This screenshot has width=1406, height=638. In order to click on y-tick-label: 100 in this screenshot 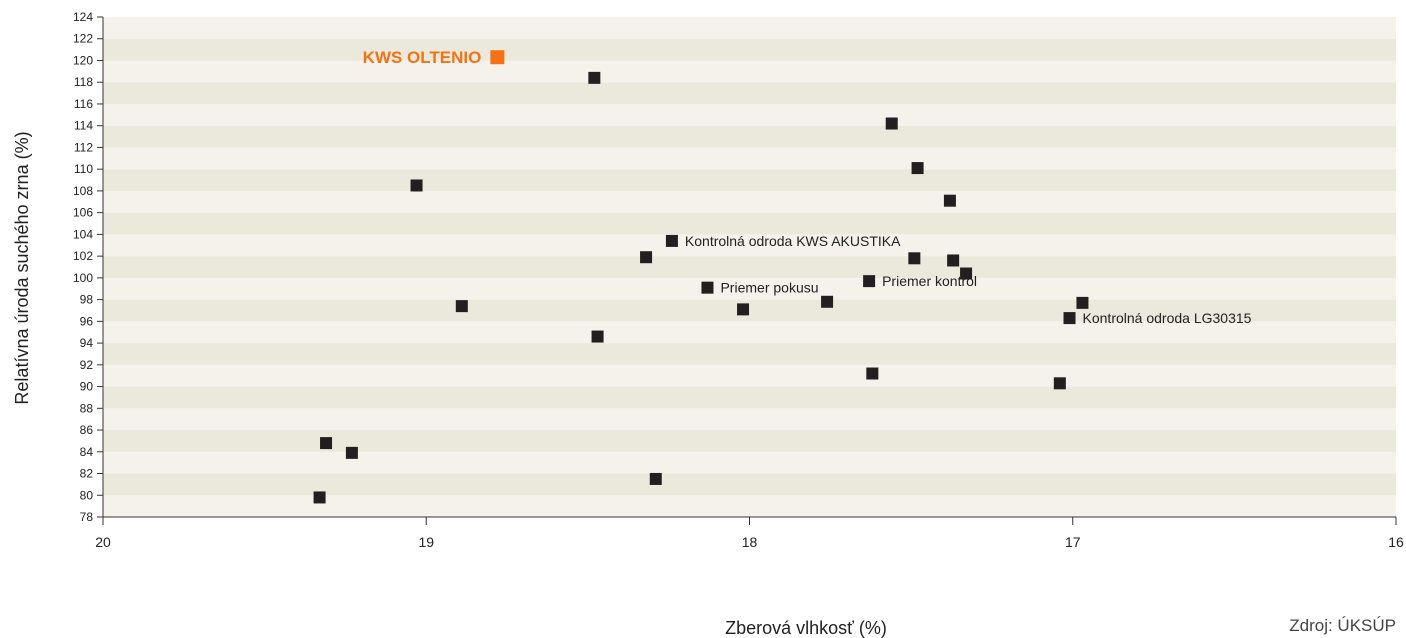, I will do `click(83, 278)`.